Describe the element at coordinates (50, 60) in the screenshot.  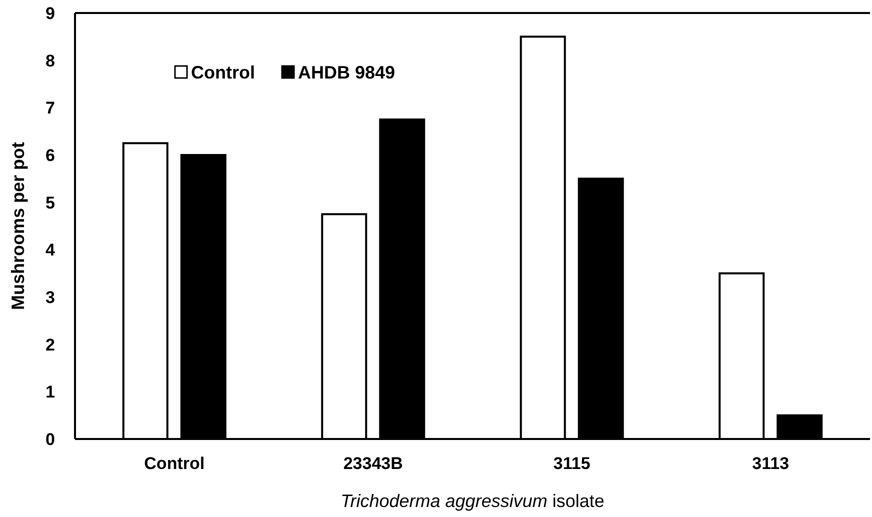
I see `y-tick-label: 8` at that location.